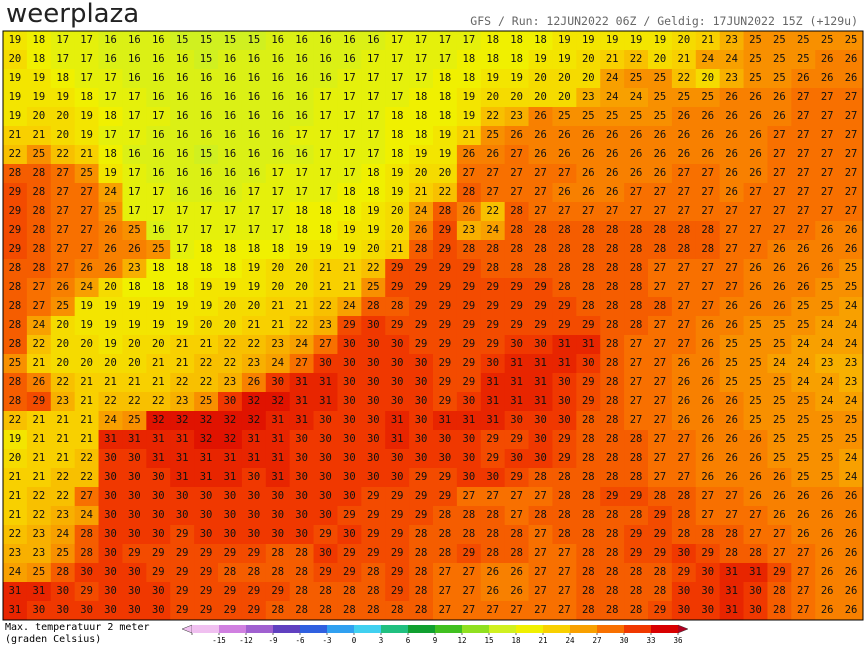  Describe the element at coordinates (325, 325) in the screenshot. I see `temp-label: 23` at that location.